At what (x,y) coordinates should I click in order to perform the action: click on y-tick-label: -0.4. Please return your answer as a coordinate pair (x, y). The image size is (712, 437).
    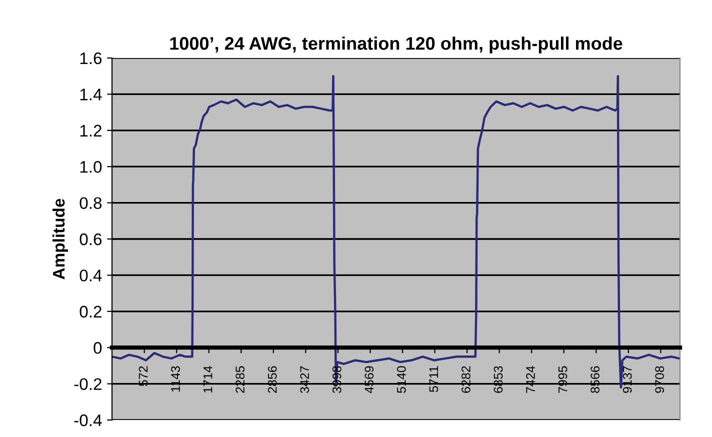
    Looking at the image, I should click on (88, 420).